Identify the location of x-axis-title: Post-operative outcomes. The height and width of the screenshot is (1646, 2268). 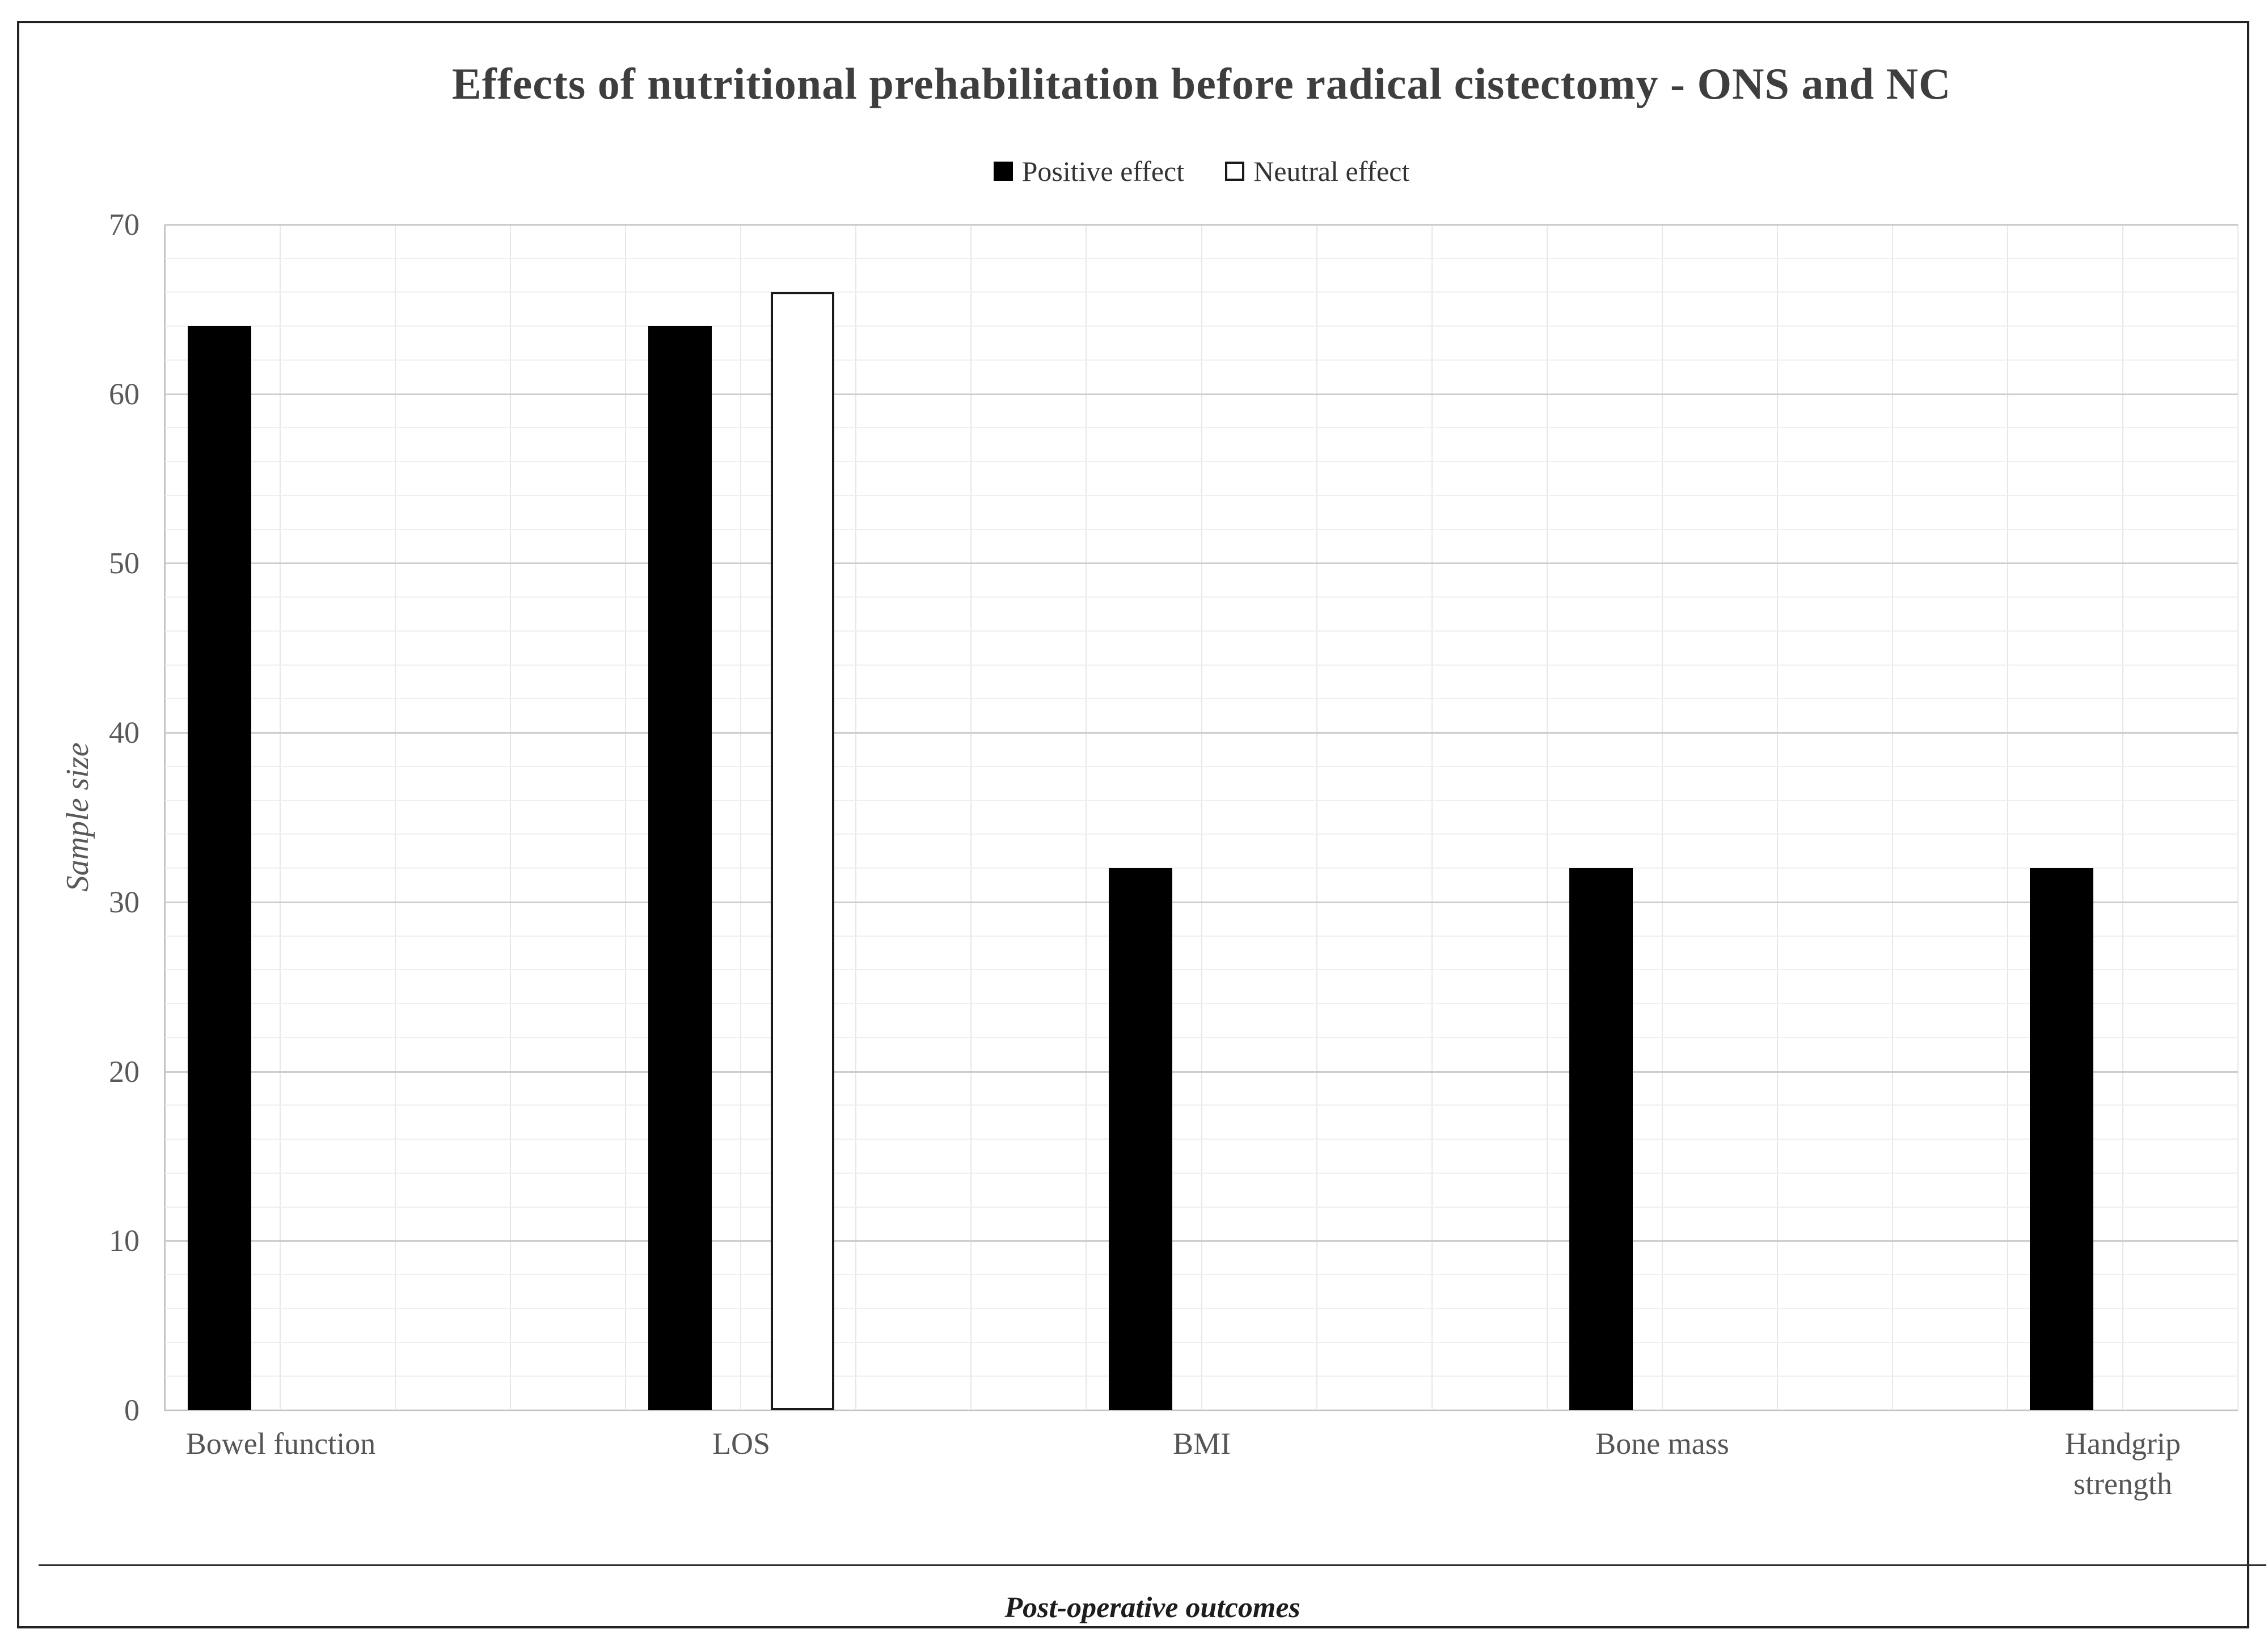
(1152, 1608).